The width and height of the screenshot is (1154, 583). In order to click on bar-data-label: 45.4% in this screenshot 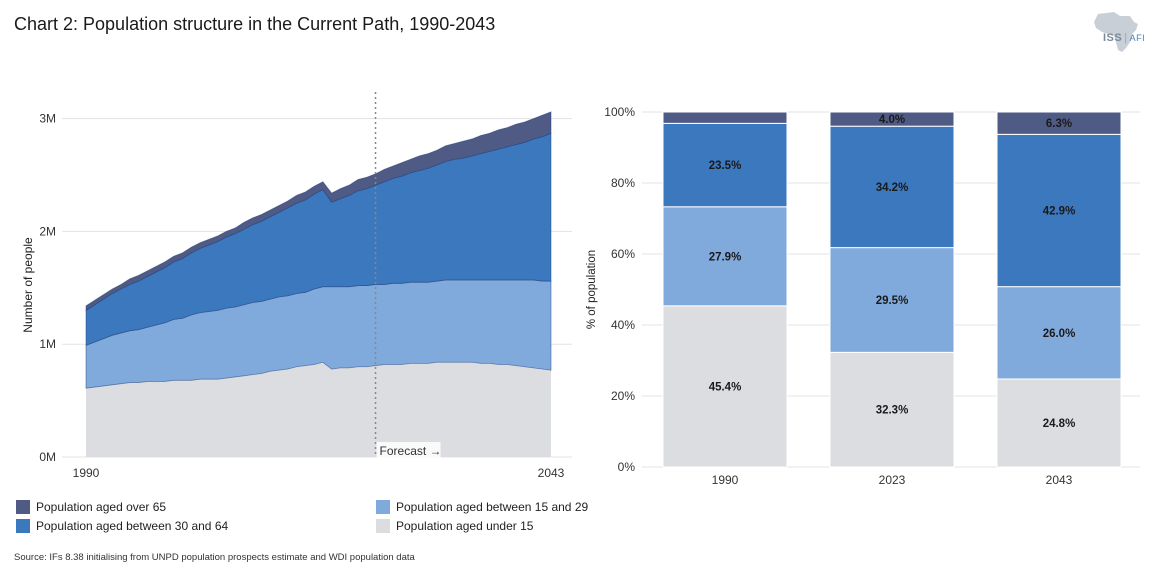, I will do `click(725, 387)`.